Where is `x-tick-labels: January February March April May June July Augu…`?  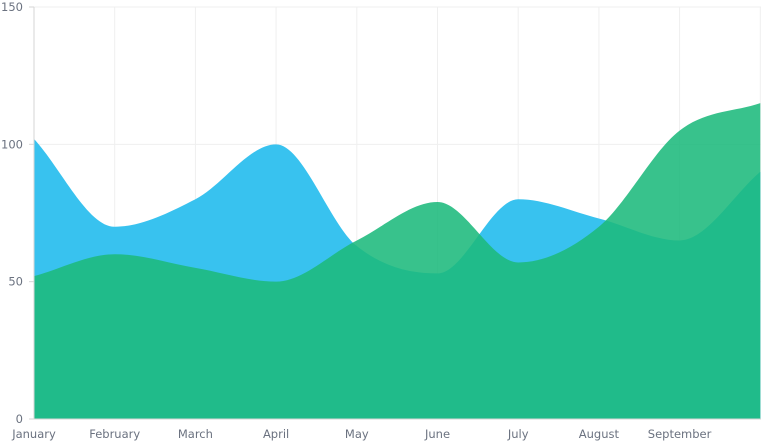
x-tick-labels: January February March April May June July Augu… is located at coordinates (361, 434).